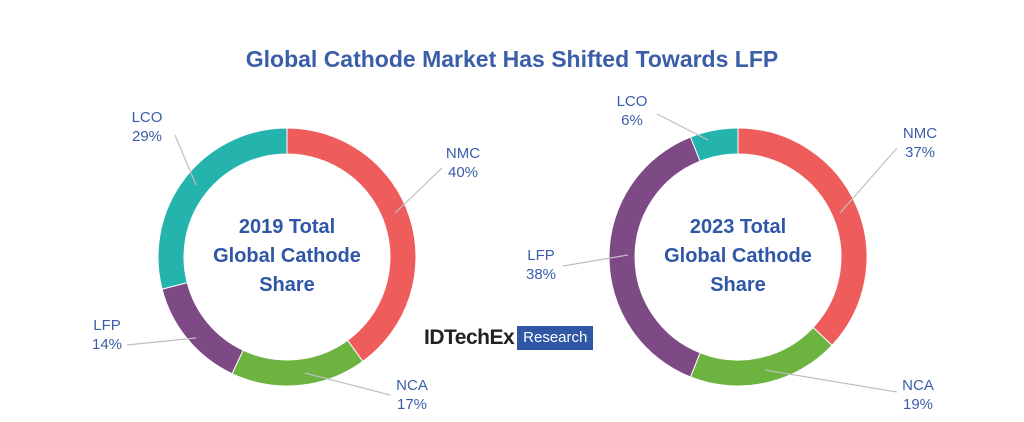  Describe the element at coordinates (541, 265) in the screenshot. I see `slice-label-lfp: LFP 38%` at that location.